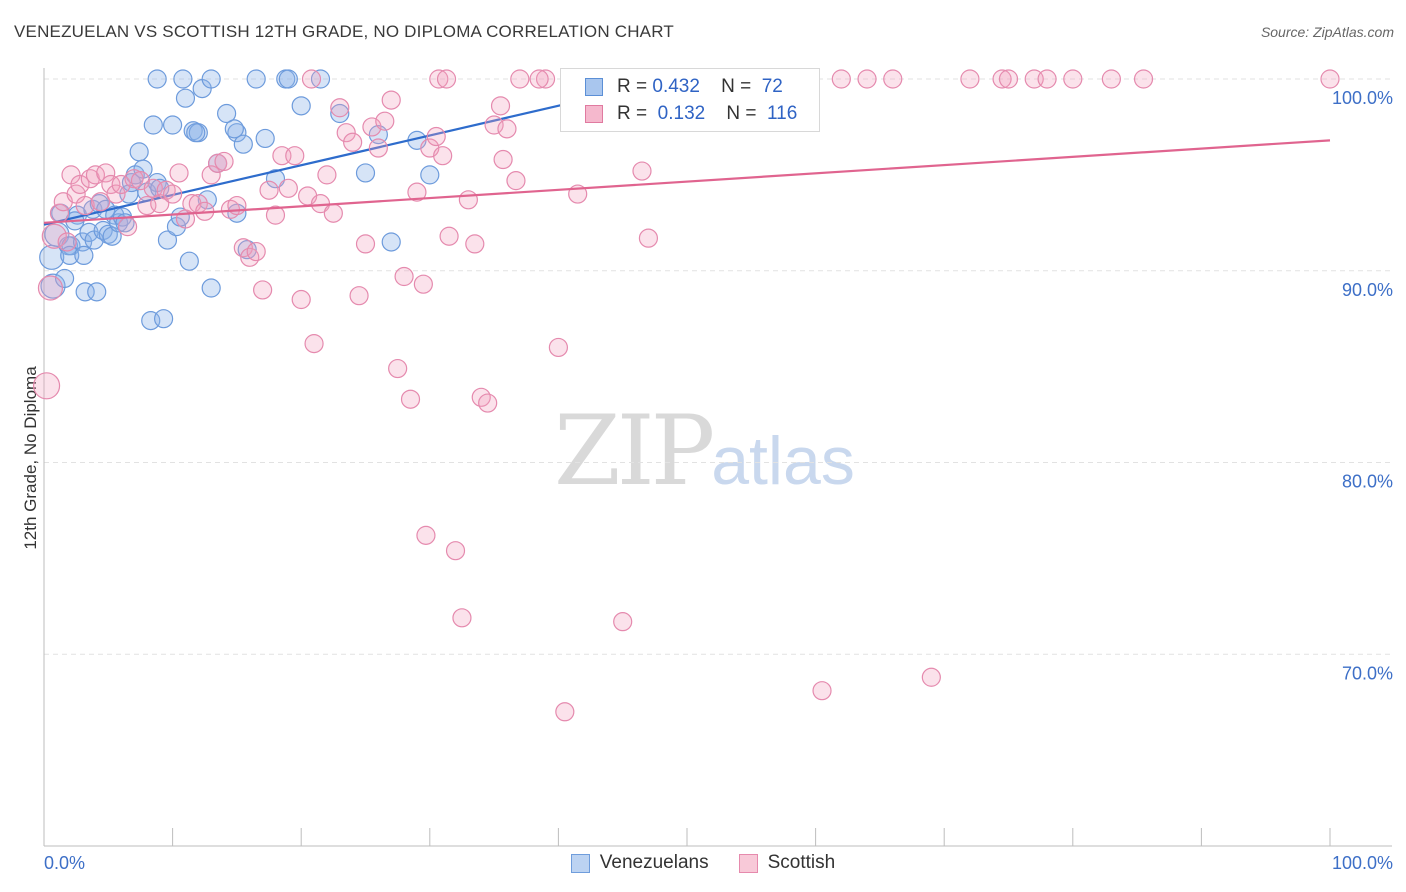  I want to click on y-tick-label: 100.0%, so click(1362, 98).